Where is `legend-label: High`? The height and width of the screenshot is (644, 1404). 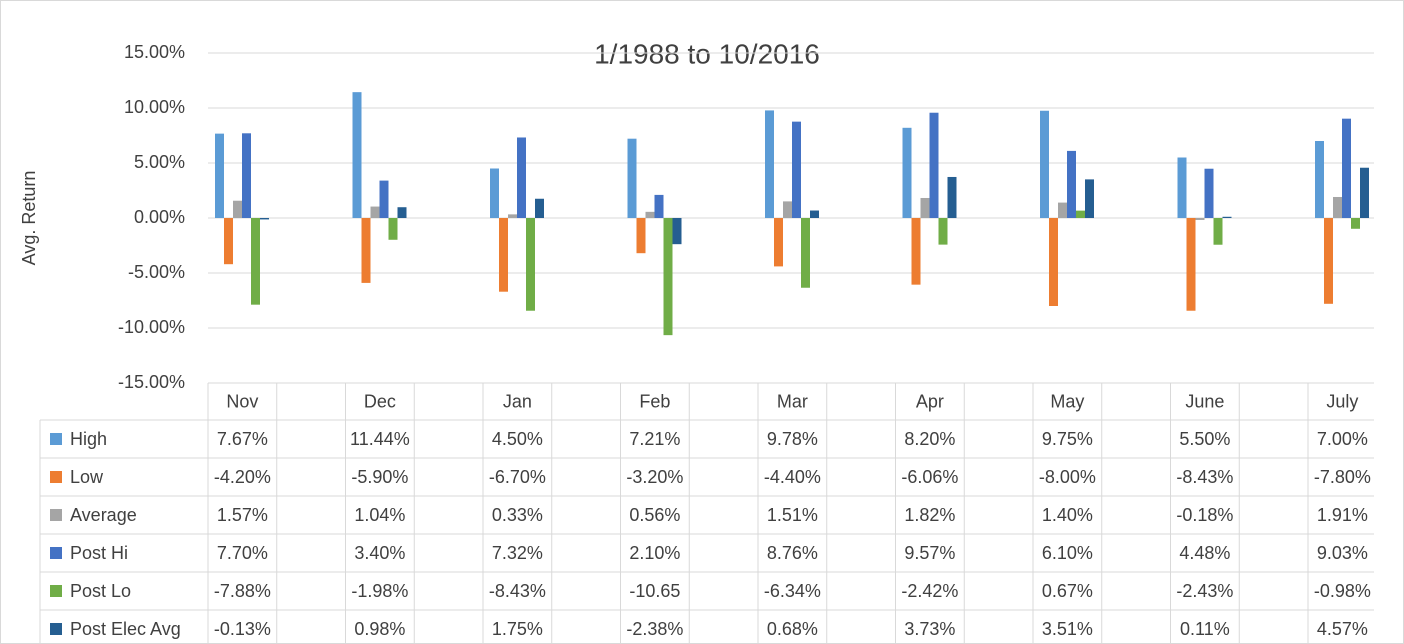
legend-label: High is located at coordinates (88, 439).